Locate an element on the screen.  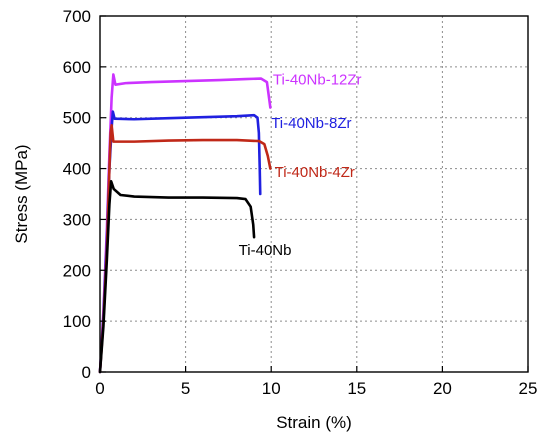
x-tick-label: 10 is located at coordinates (271, 388).